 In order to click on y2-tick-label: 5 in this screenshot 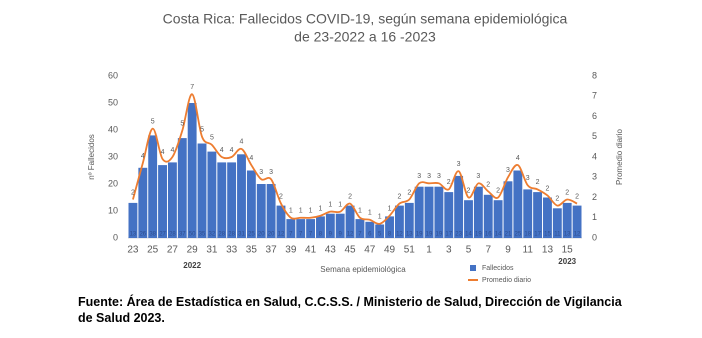, I will do `click(594, 136)`.